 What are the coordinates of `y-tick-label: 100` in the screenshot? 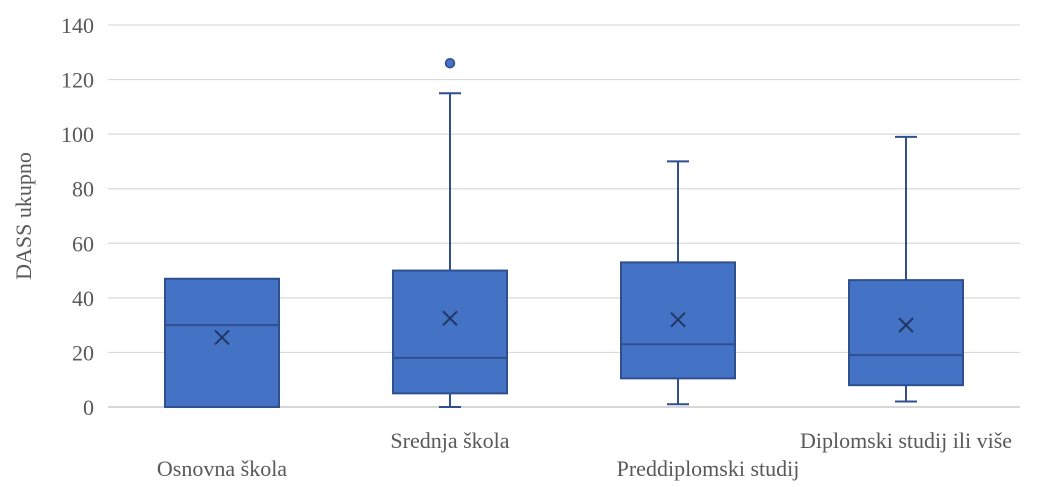 It's located at (77, 134).